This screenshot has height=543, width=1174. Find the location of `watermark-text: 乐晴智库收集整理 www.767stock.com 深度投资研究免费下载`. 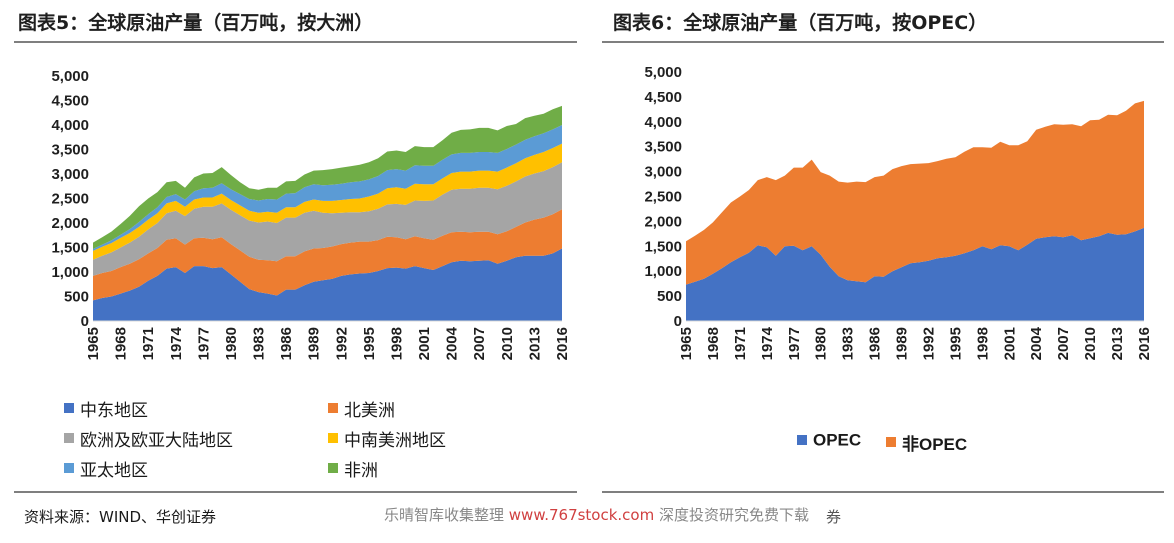

watermark-text: 乐晴智库收集整理 www.767stock.com 深度投资研究免费下载 is located at coordinates (596, 514).